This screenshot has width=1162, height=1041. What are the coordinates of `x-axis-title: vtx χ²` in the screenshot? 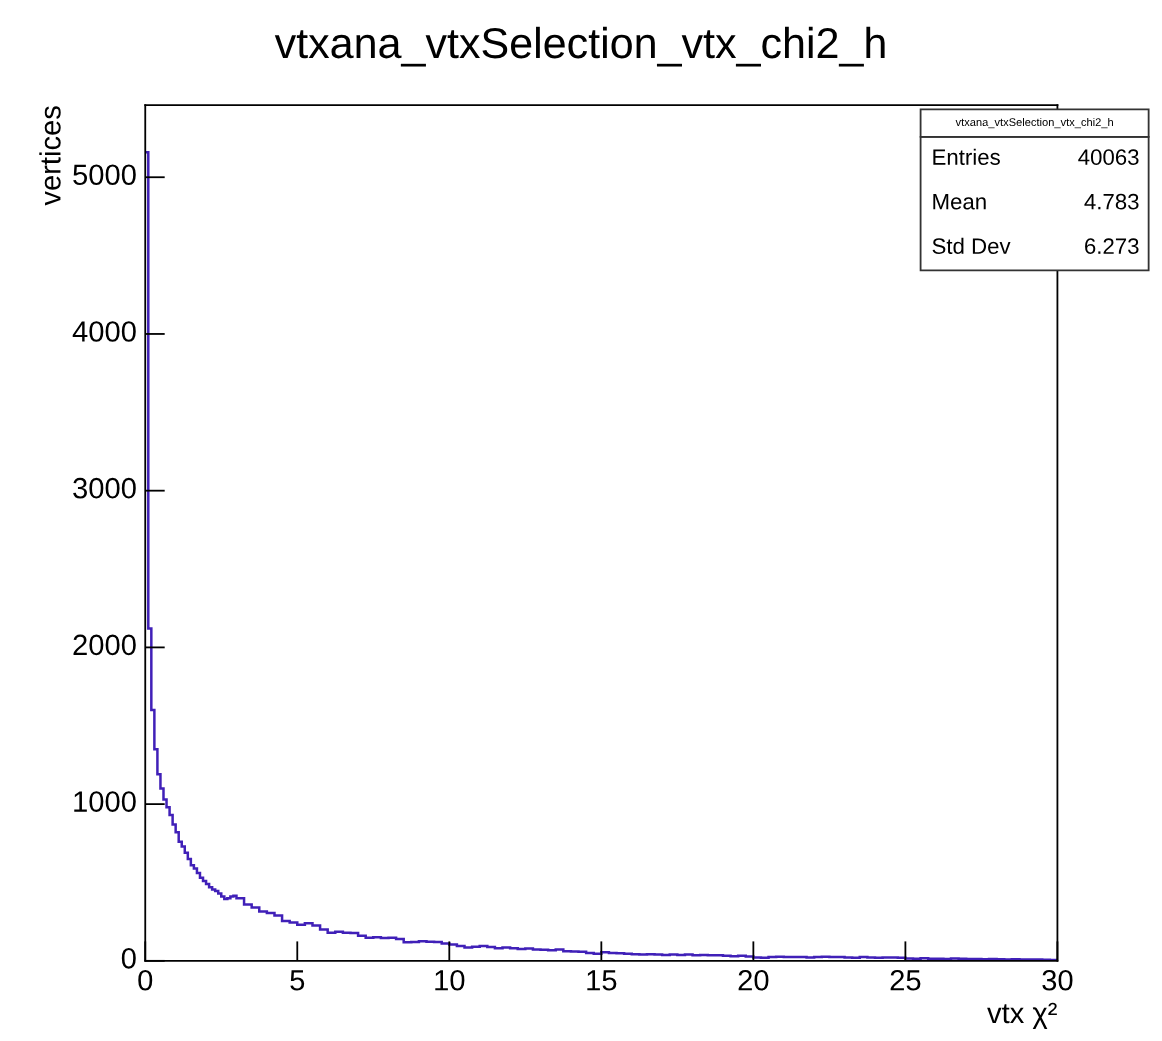 It's located at (1022, 1016).